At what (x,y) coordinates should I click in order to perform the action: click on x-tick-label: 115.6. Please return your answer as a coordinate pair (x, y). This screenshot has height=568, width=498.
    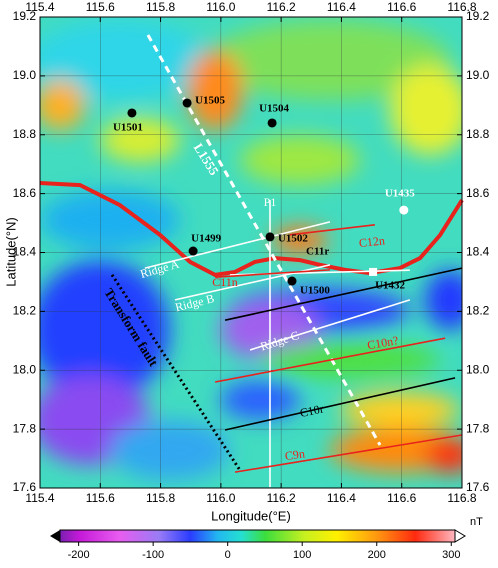
    Looking at the image, I should click on (100, 498).